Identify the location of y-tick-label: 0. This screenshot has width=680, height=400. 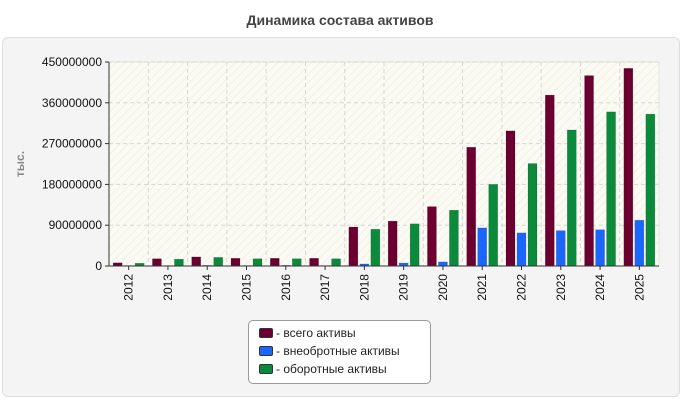
(98, 266).